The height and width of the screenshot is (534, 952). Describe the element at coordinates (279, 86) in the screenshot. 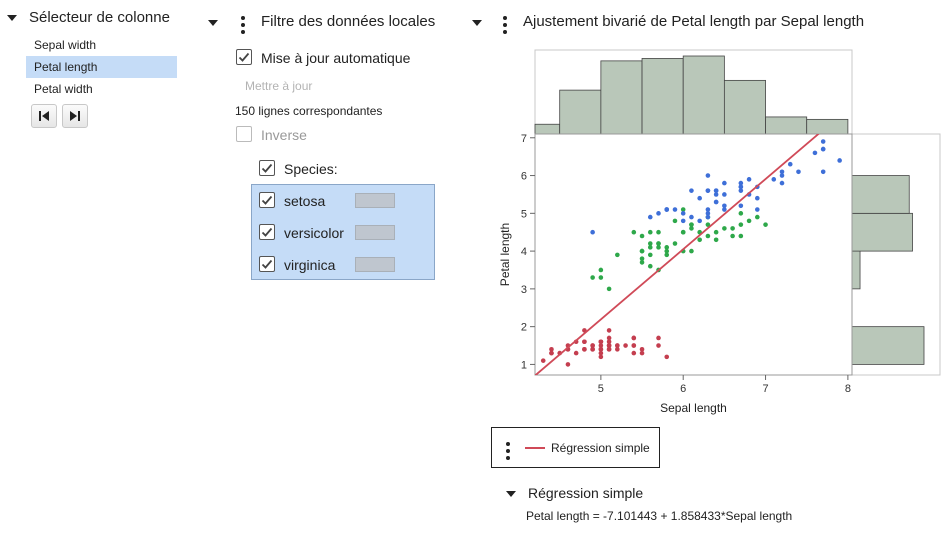

I see `update-button: Mettre à jour` at that location.